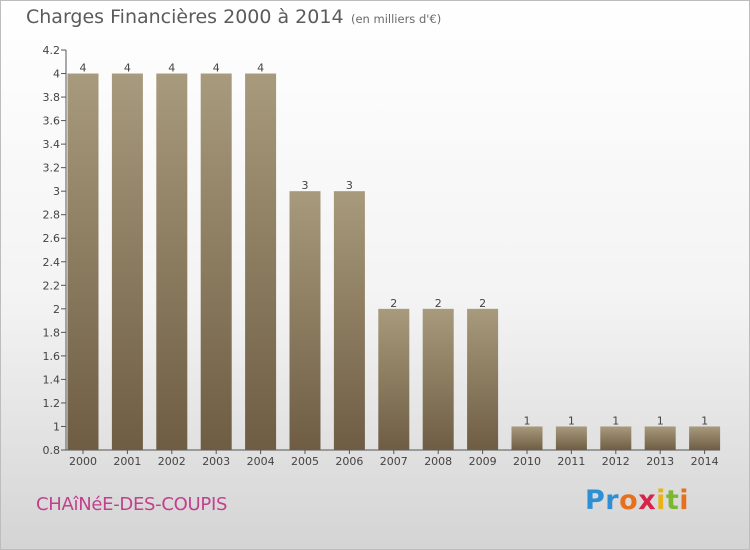 Image resolution: width=750 pixels, height=550 pixels. What do you see at coordinates (660, 420) in the screenshot?
I see `data-label-2013: 1` at bounding box center [660, 420].